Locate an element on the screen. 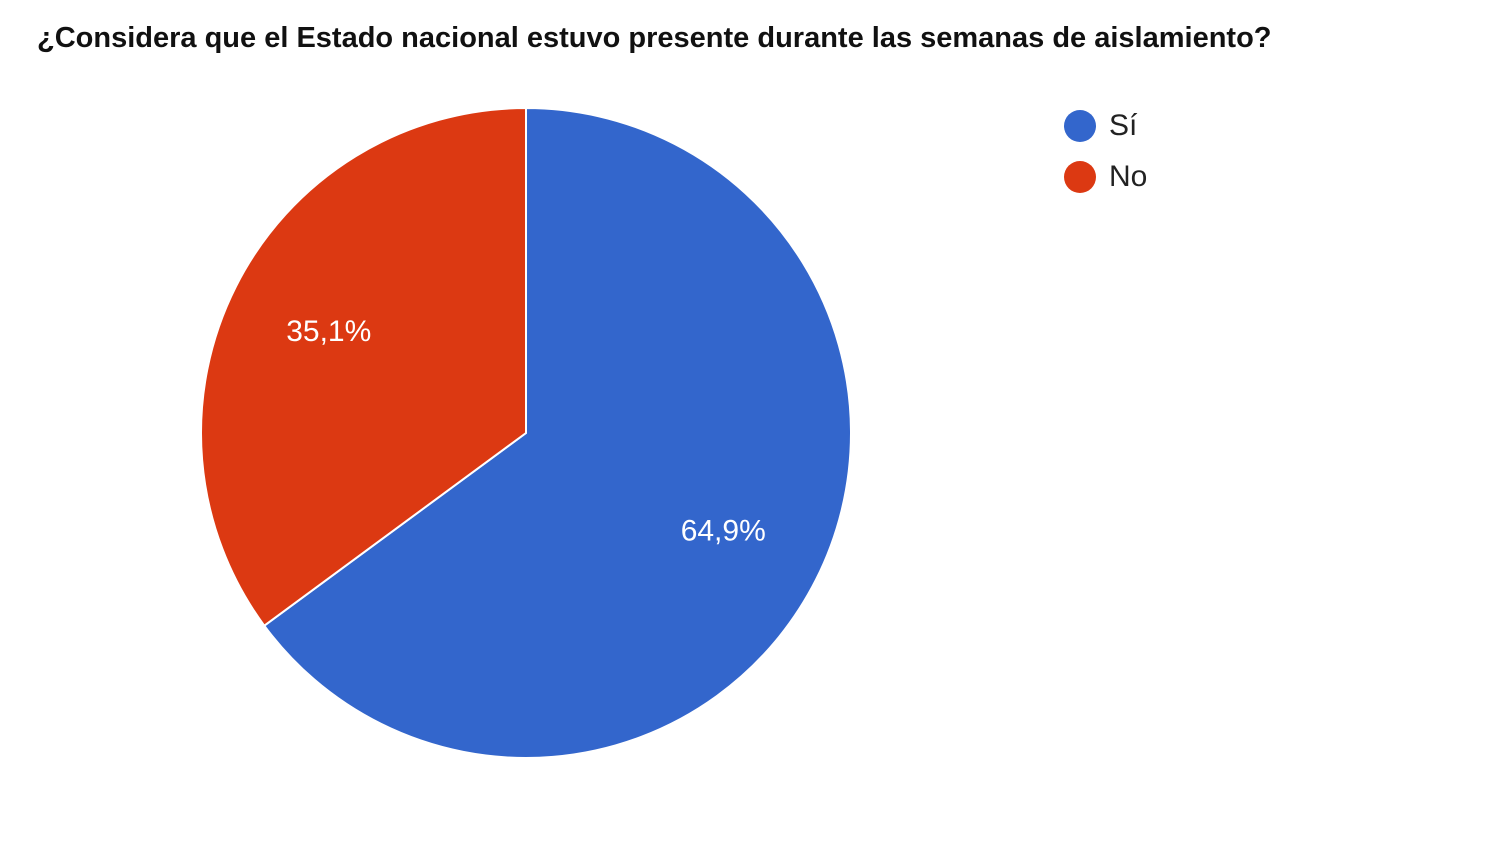  legend-swatch-no is located at coordinates (1080, 176).